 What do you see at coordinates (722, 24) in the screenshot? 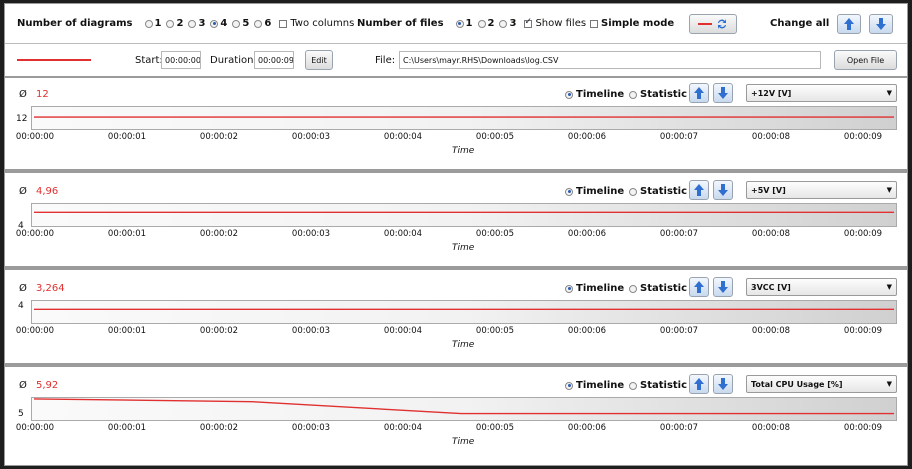
I see `swap-icon` at bounding box center [722, 24].